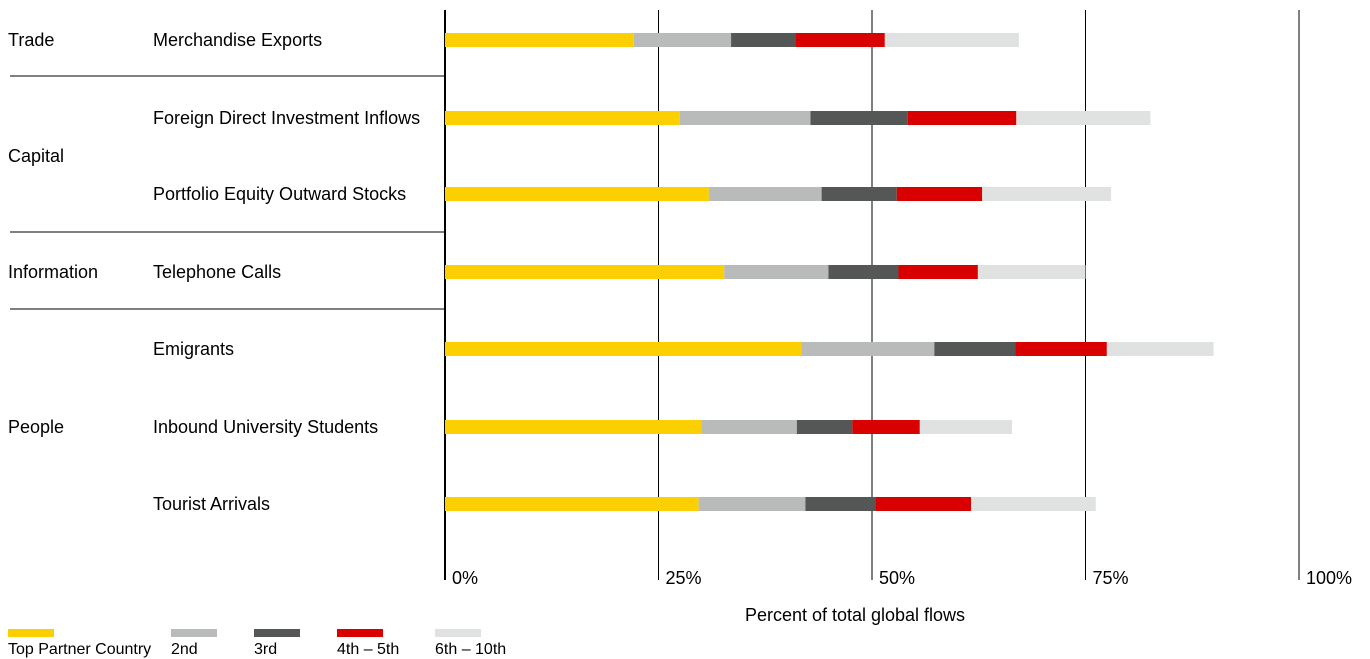 The height and width of the screenshot is (659, 1370). Describe the element at coordinates (684, 578) in the screenshot. I see `tick-label: 25%` at that location.